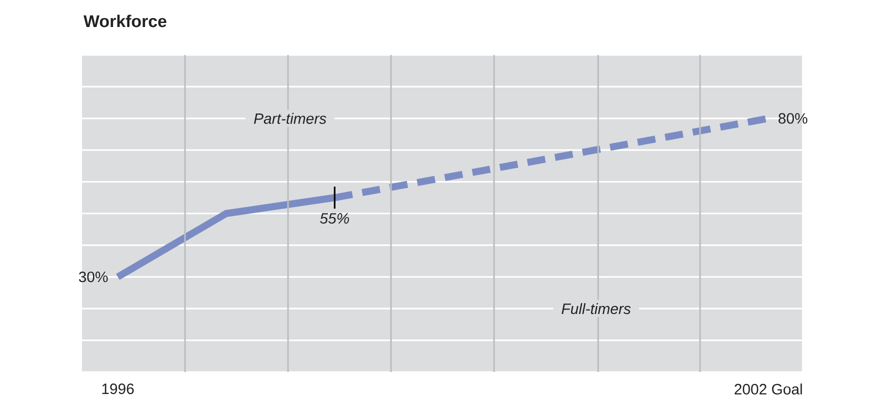 Image resolution: width=880 pixels, height=407 pixels. Describe the element at coordinates (93, 277) in the screenshot. I see `data-label: 30%` at that location.